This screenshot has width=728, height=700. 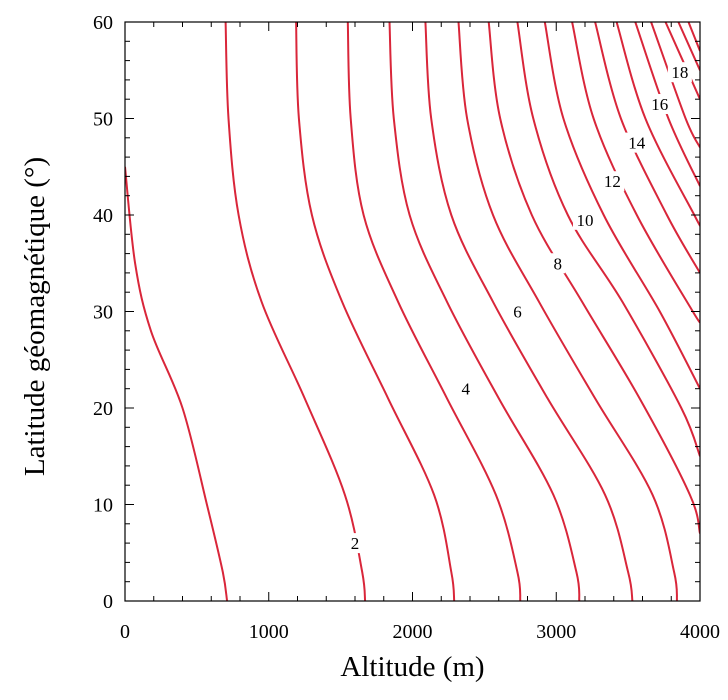 What do you see at coordinates (612, 181) in the screenshot?
I see `contour-label-12: 12` at bounding box center [612, 181].